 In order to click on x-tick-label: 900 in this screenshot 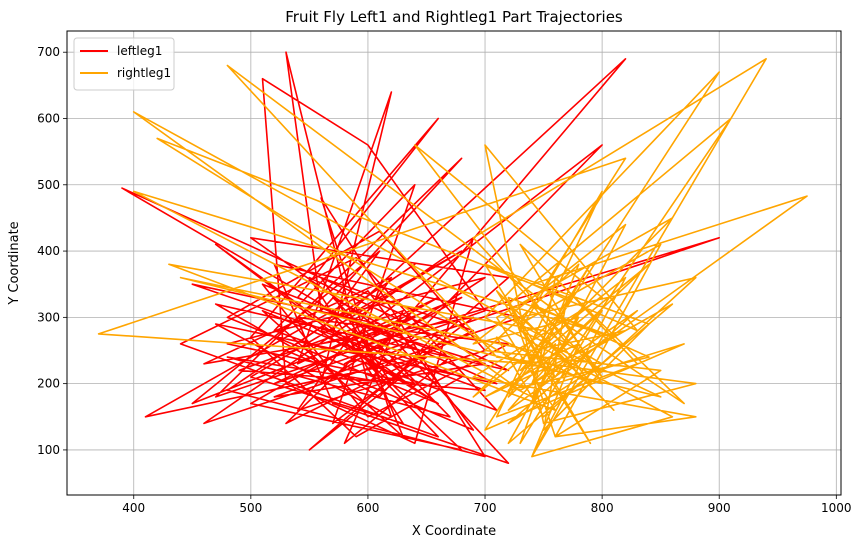, I will do `click(719, 508)`.